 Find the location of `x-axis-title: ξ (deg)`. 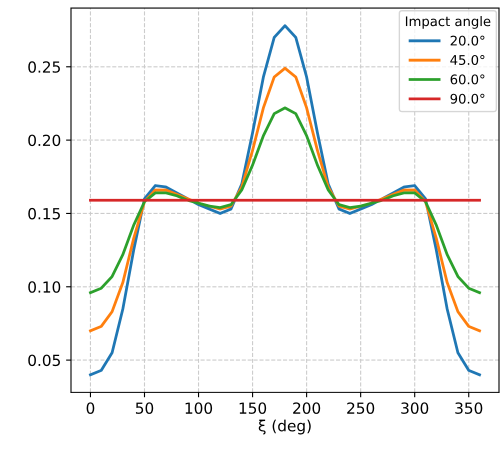

x-axis-title: ξ (deg) is located at coordinates (284, 427).